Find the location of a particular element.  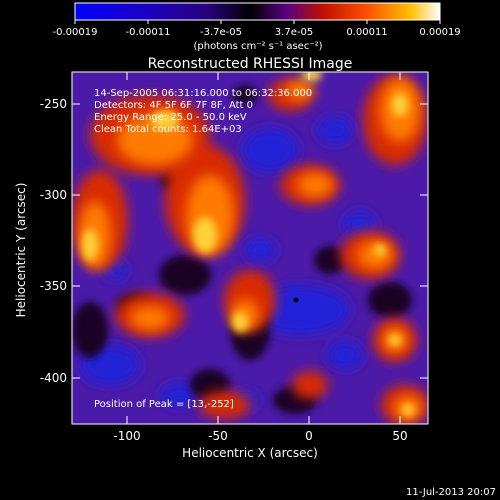

annotation-peak-position: Position of Peak = [13,-252] is located at coordinates (164, 404).